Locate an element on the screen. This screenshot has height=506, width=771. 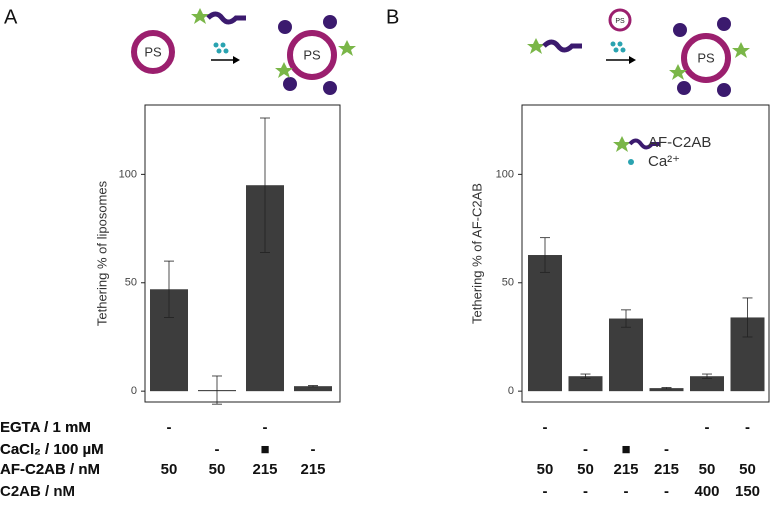
table-cell: 400 is located at coordinates (706, 491).